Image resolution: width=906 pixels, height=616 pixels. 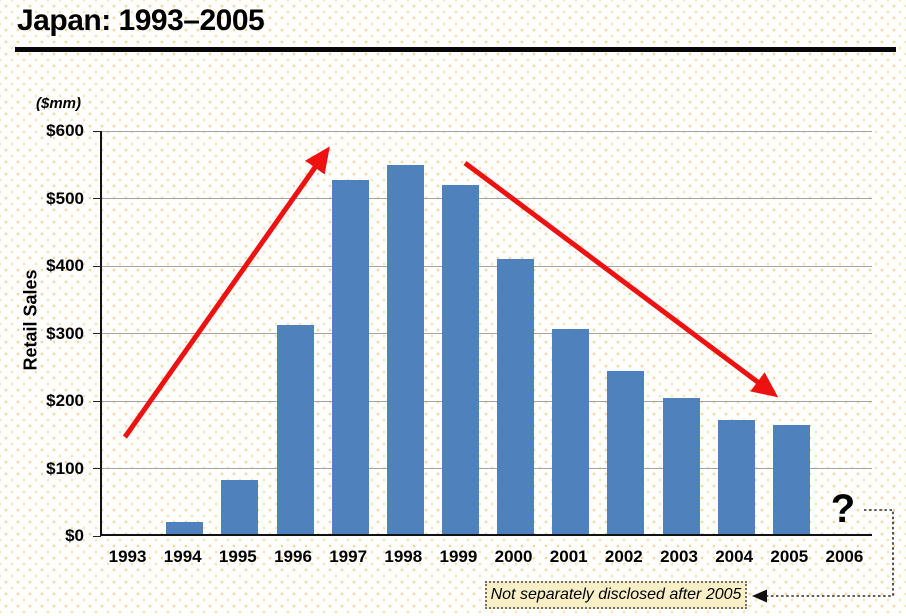 What do you see at coordinates (516, 396) in the screenshot?
I see `bar-2000` at bounding box center [516, 396].